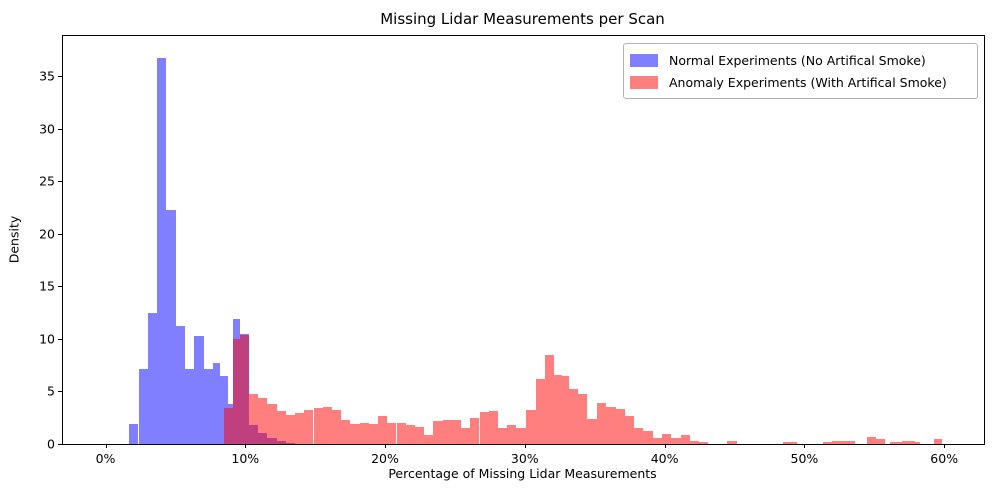 The width and height of the screenshot is (1000, 500). What do you see at coordinates (47, 234) in the screenshot?
I see `y-tick-label: 20` at bounding box center [47, 234].